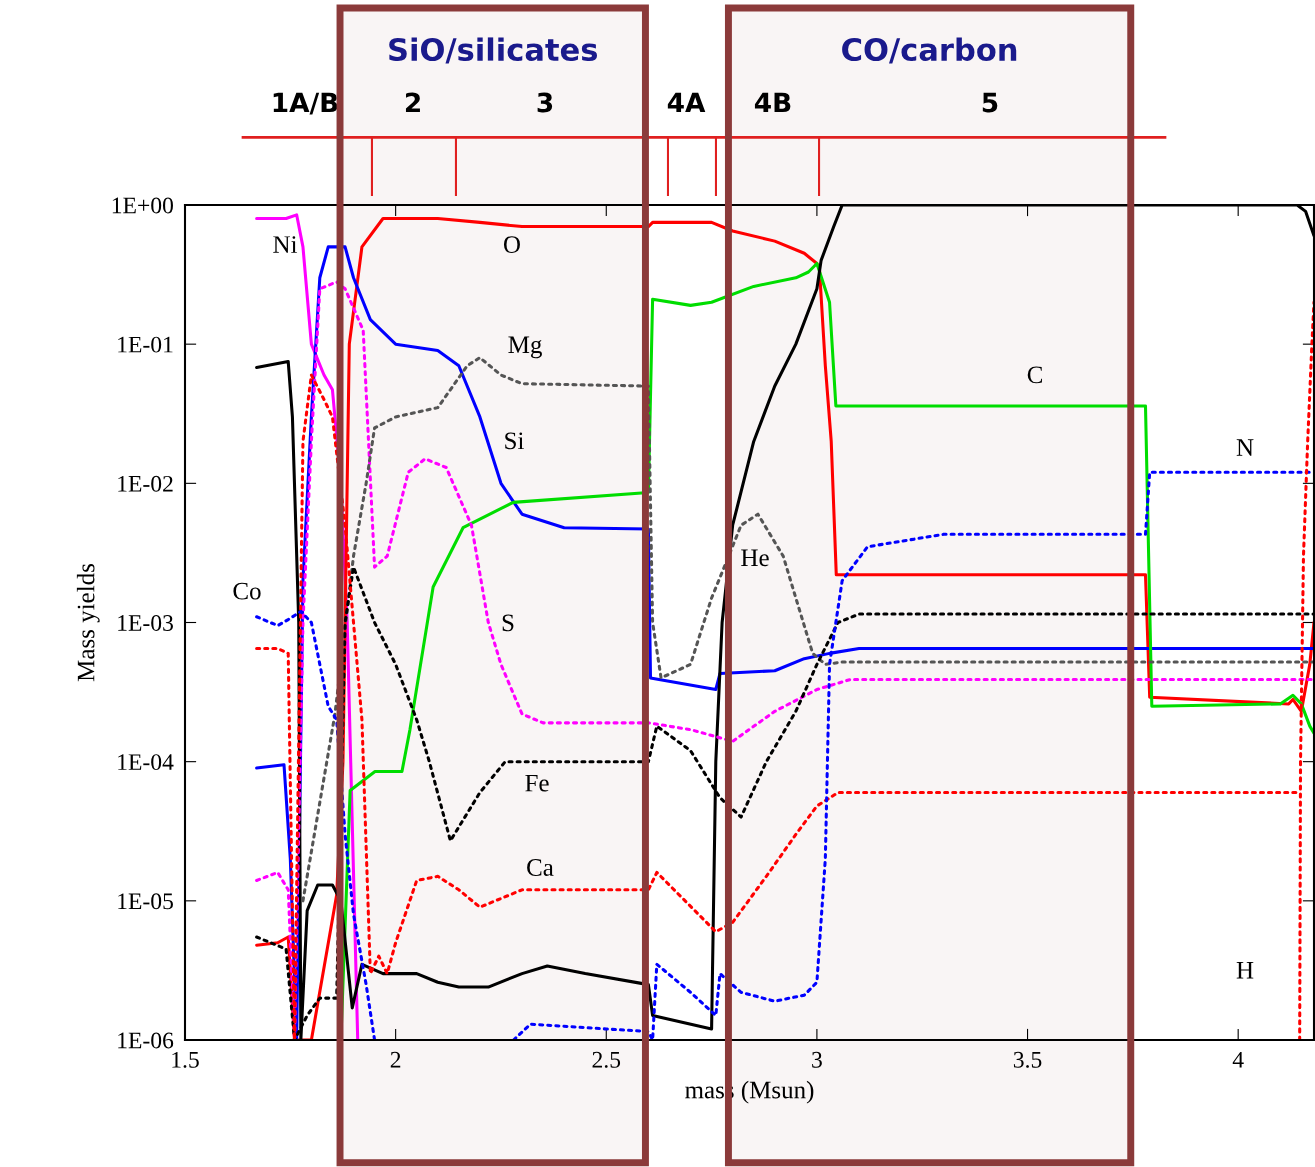 The image size is (1315, 1167). What do you see at coordinates (145, 344) in the screenshot?
I see `y-tick-label: 1E-01` at bounding box center [145, 344].